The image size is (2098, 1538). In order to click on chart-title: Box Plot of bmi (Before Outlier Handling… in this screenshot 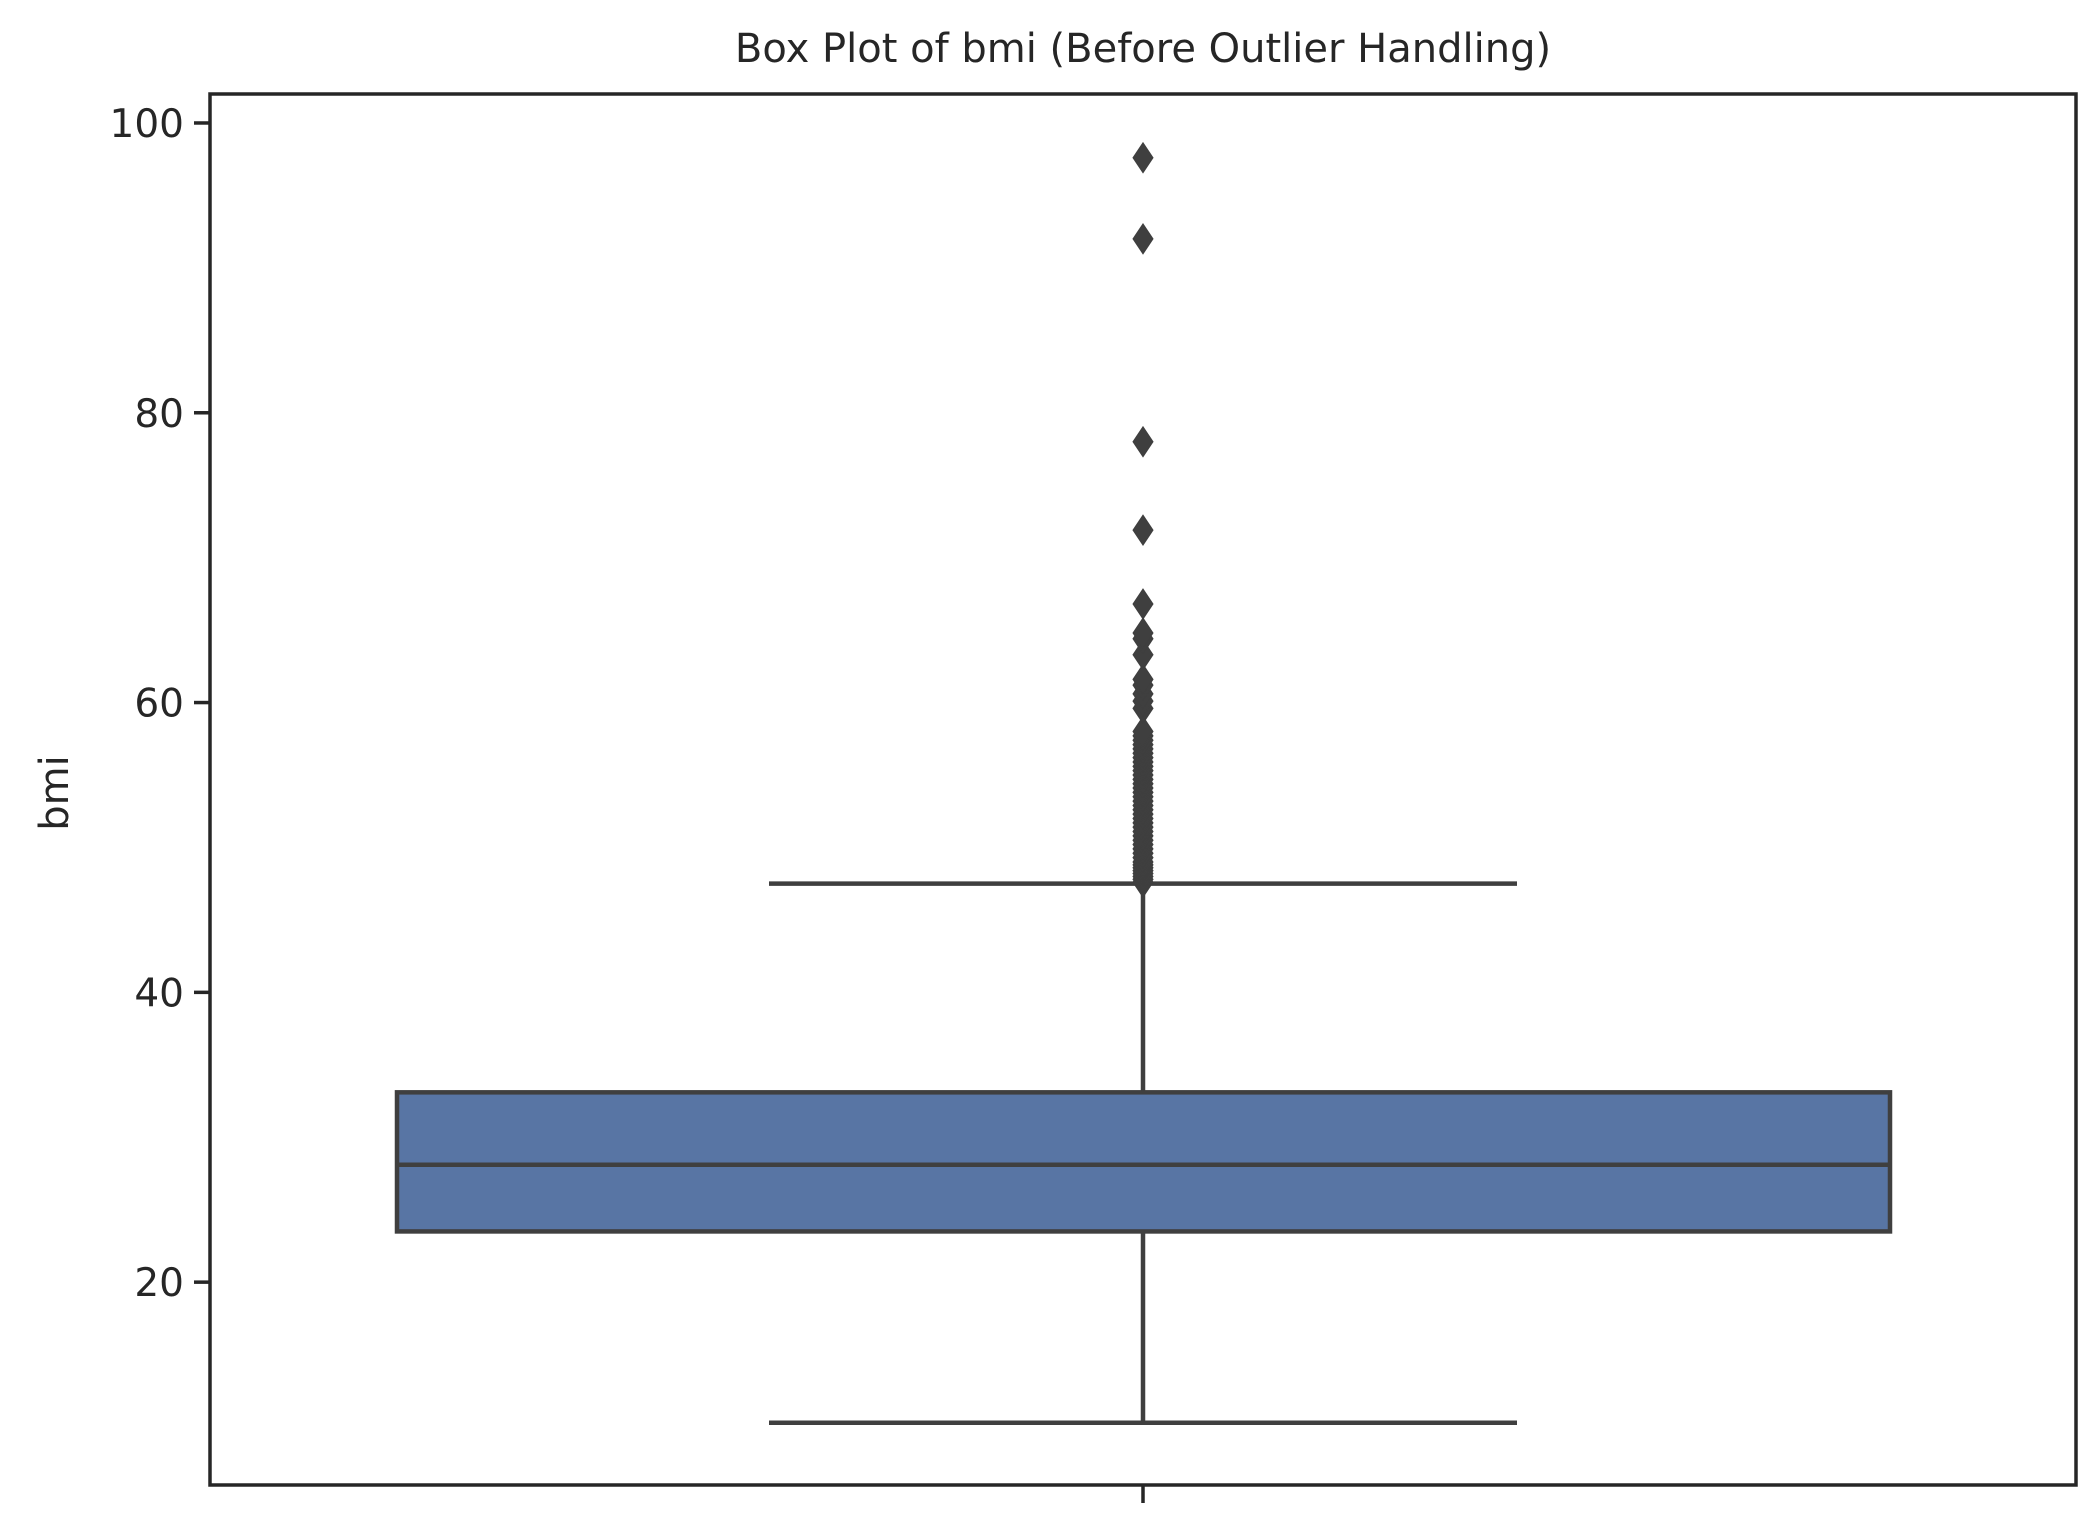, I will do `click(1143, 49)`.